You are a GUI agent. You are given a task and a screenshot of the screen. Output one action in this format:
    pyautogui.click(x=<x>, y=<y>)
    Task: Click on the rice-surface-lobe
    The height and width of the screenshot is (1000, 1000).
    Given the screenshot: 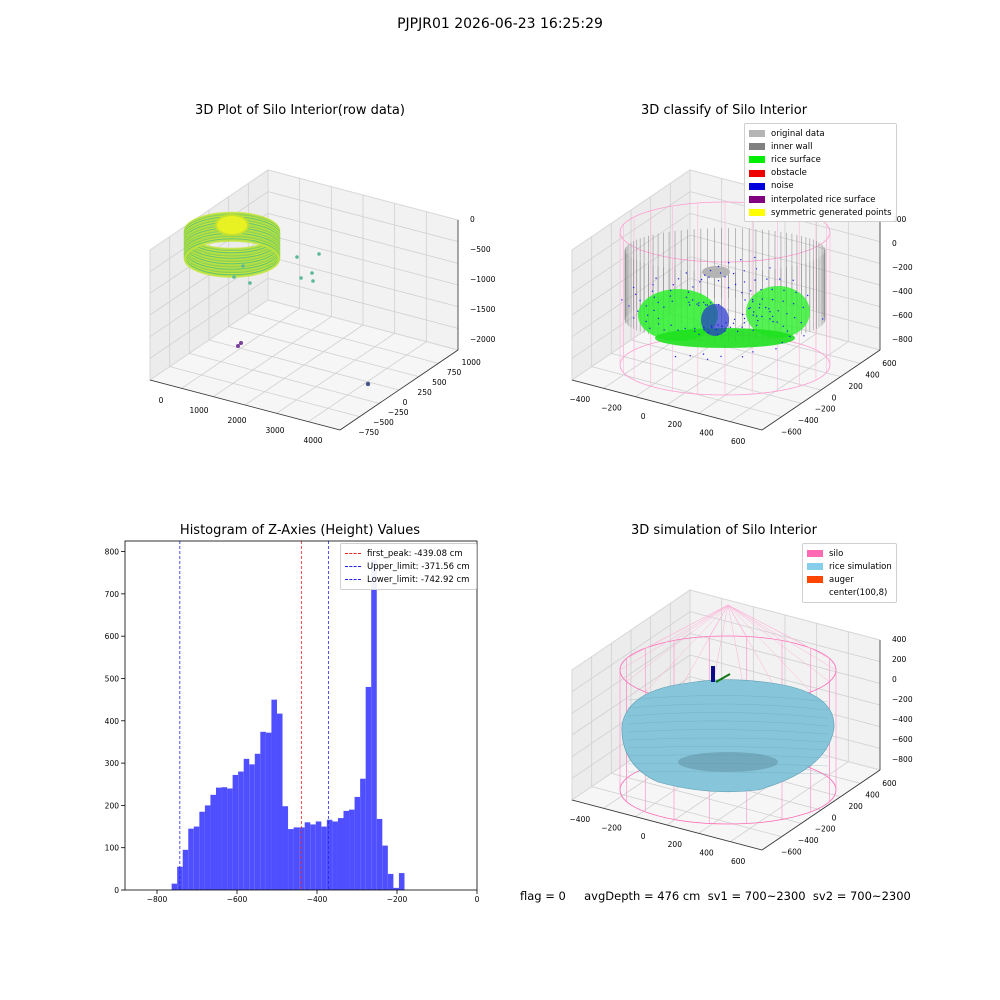 What is the action you would take?
    pyautogui.click(x=725, y=338)
    